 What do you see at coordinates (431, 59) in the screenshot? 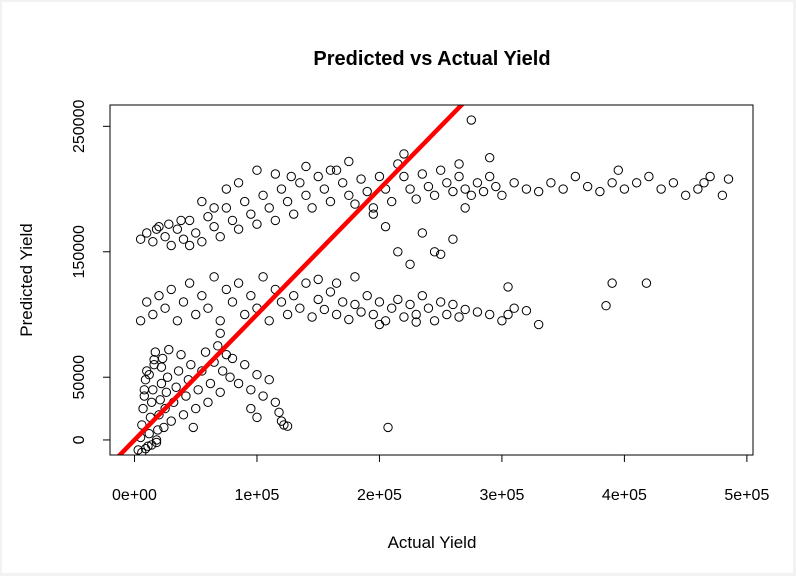
I see `chart-title: Predicted vs Actual Yield` at bounding box center [431, 59].